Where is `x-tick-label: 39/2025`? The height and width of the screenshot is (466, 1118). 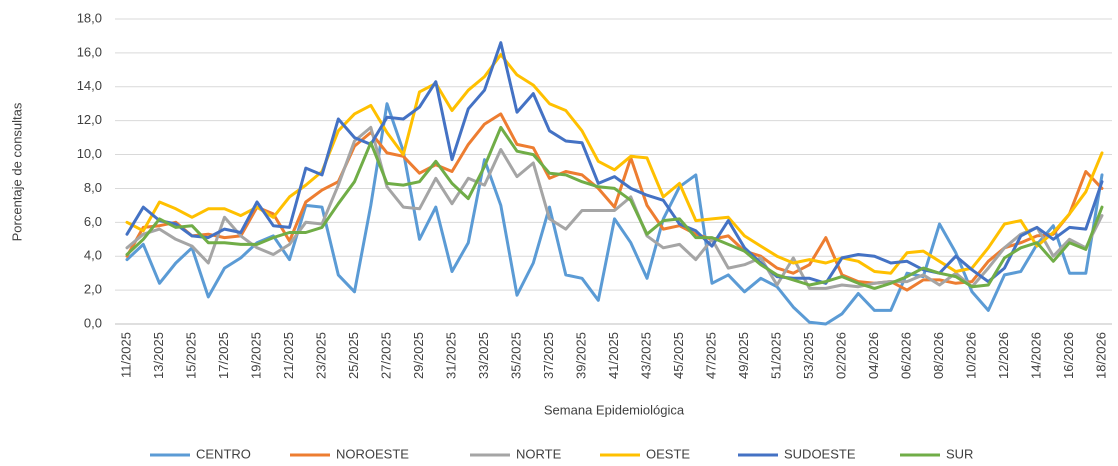 x-tick-label: 39/2025 is located at coordinates (580, 355).